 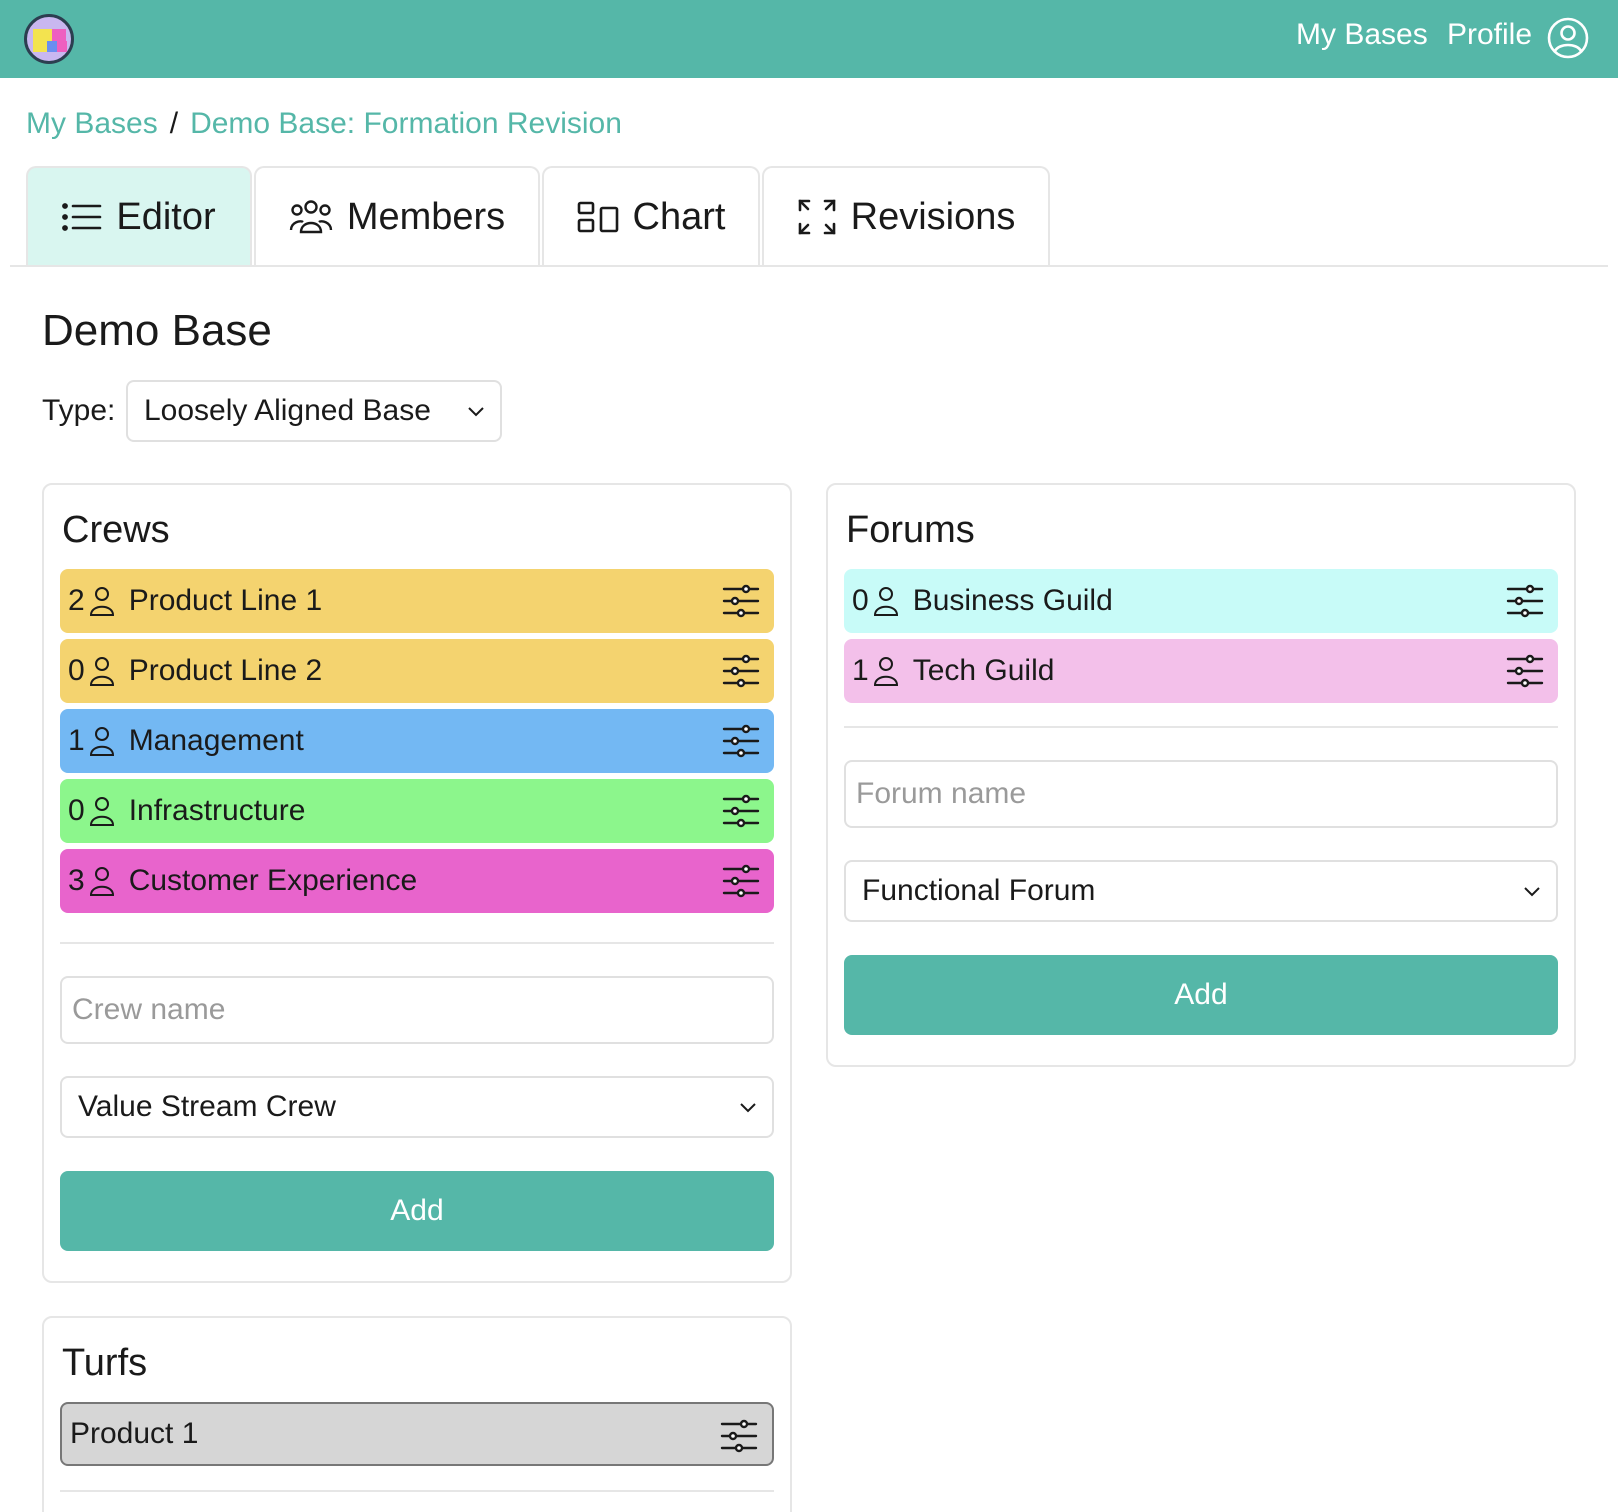 I want to click on add-forum-button: Add, so click(x=1201, y=995).